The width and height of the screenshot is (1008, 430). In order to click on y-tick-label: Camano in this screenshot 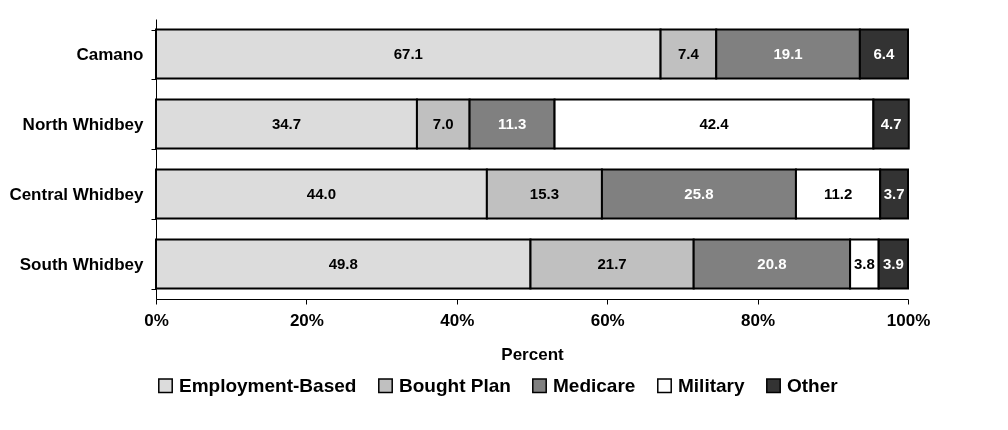, I will do `click(110, 54)`.